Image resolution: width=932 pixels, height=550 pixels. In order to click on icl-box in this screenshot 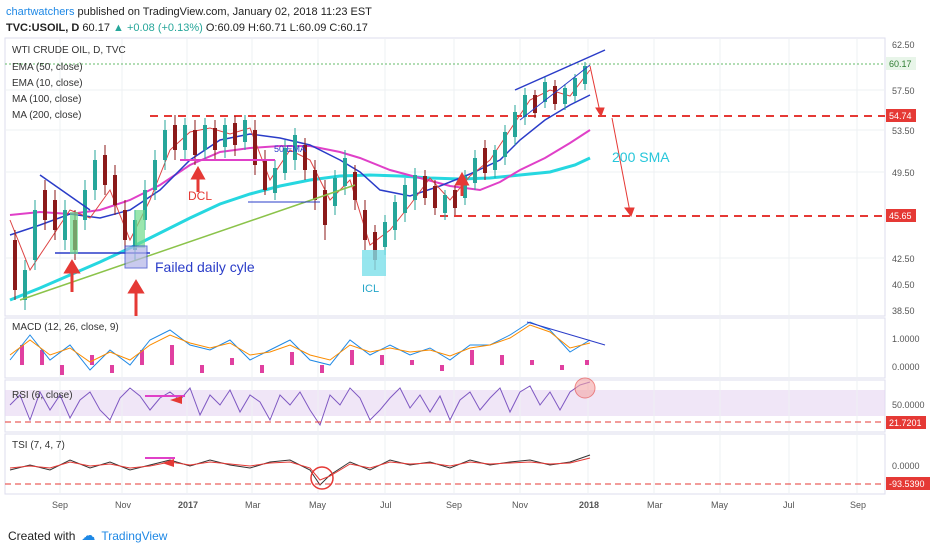, I will do `click(374, 263)`.